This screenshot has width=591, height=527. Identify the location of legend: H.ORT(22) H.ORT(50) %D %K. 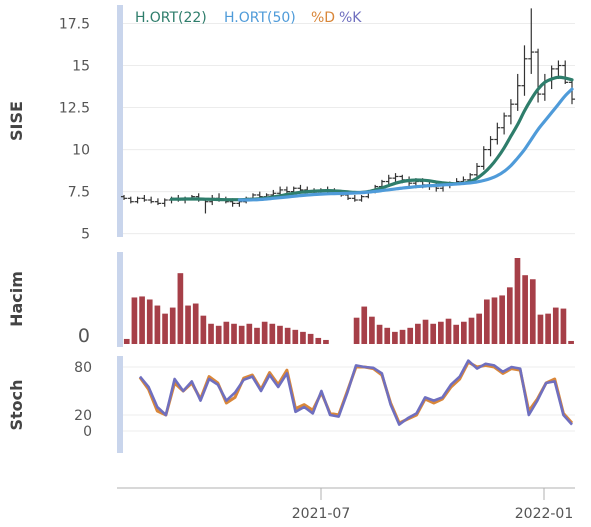
(248, 18).